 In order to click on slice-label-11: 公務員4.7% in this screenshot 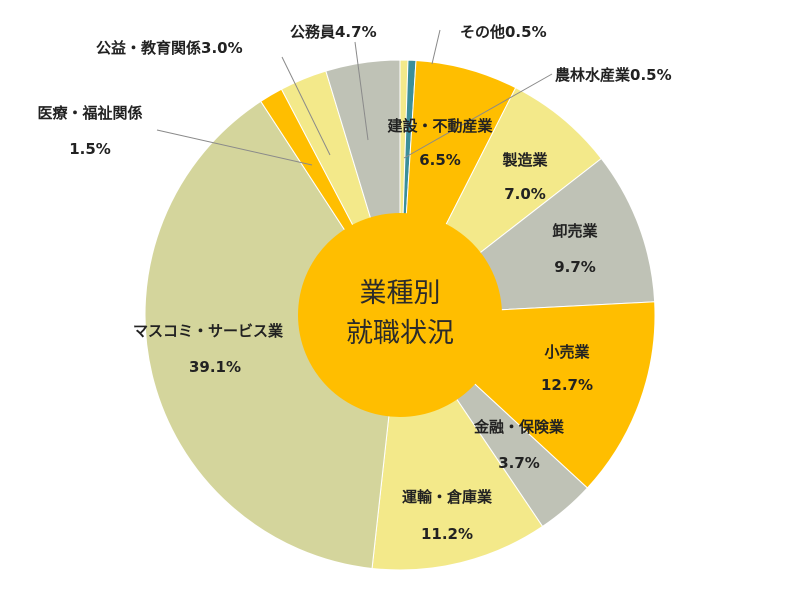, I will do `click(333, 32)`.